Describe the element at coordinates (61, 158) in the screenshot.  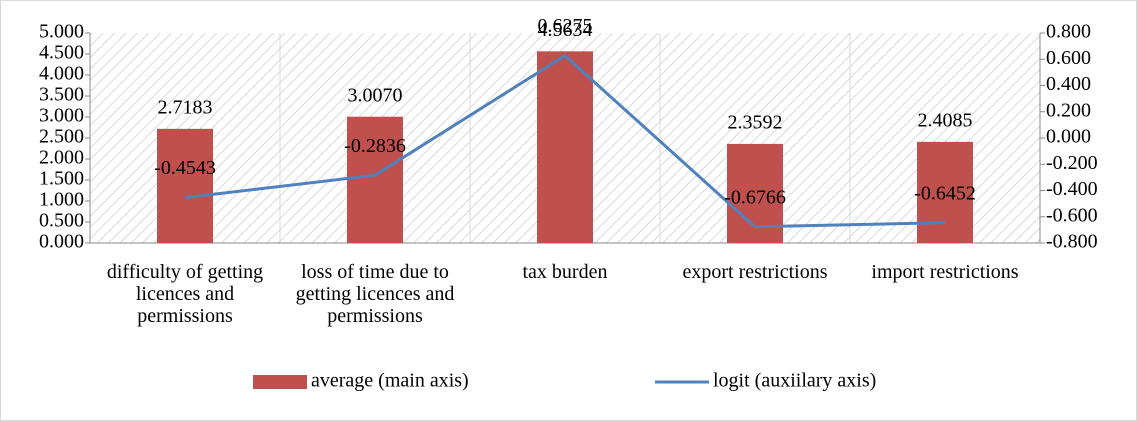
I see `y-tick-label: 2.000` at that location.